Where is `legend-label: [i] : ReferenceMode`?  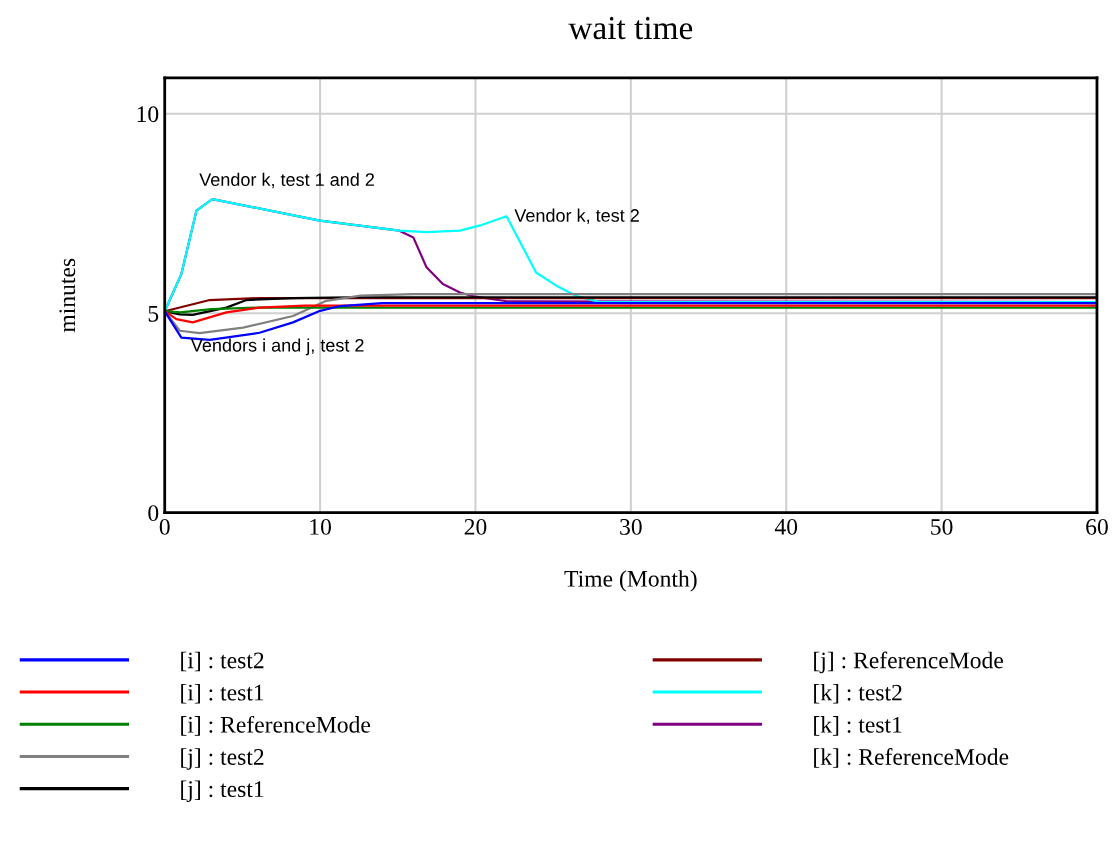
legend-label: [i] : ReferenceMode is located at coordinates (276, 725).